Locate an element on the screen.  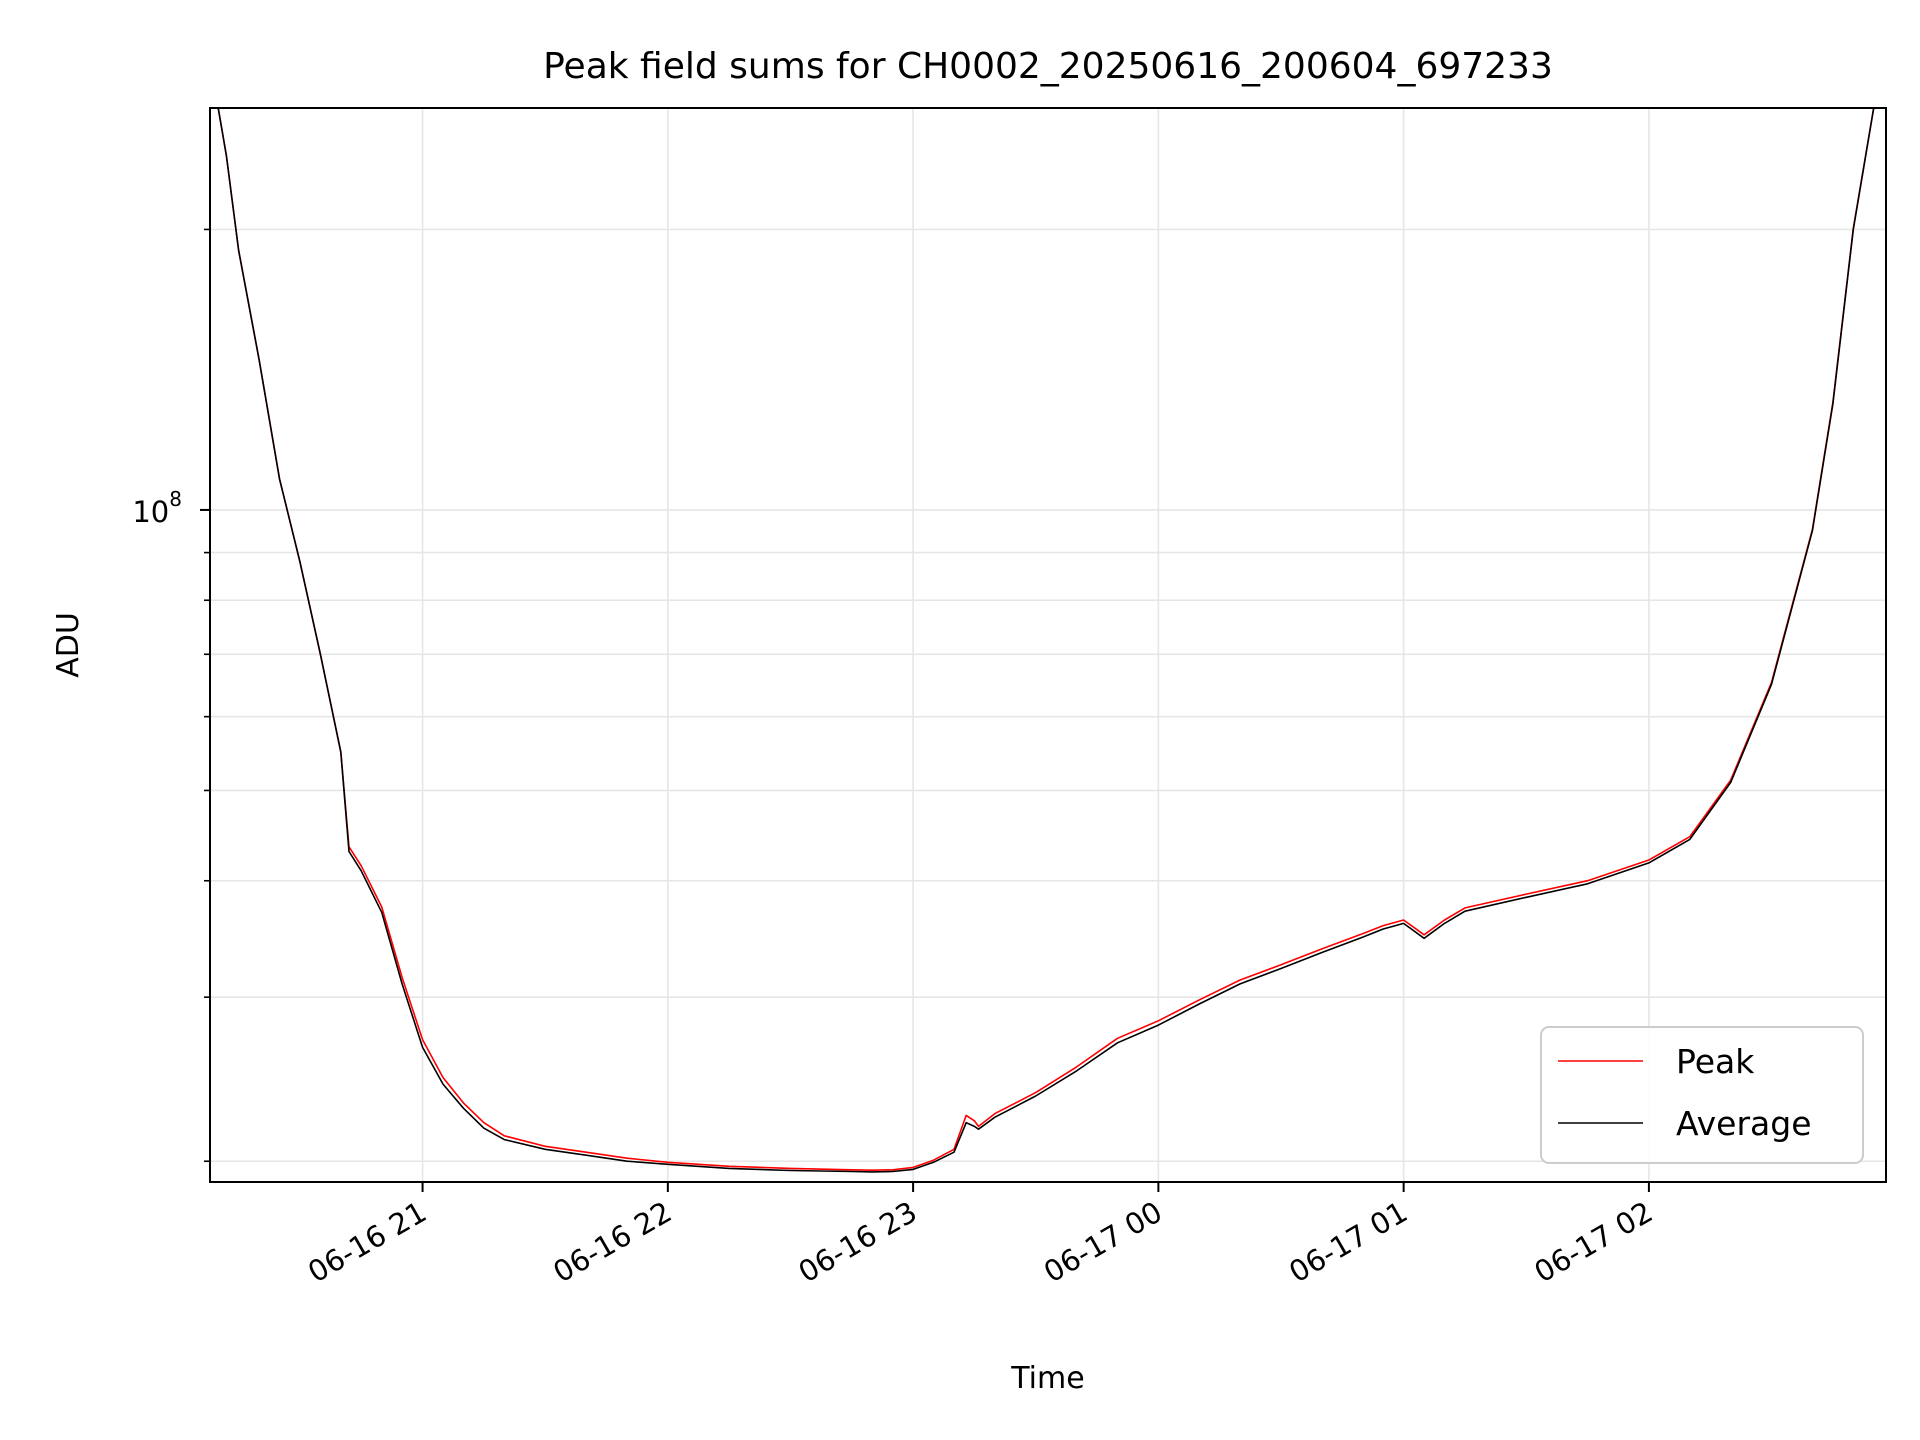
y-tick-label-exponent: 8 is located at coordinates (175, 499).